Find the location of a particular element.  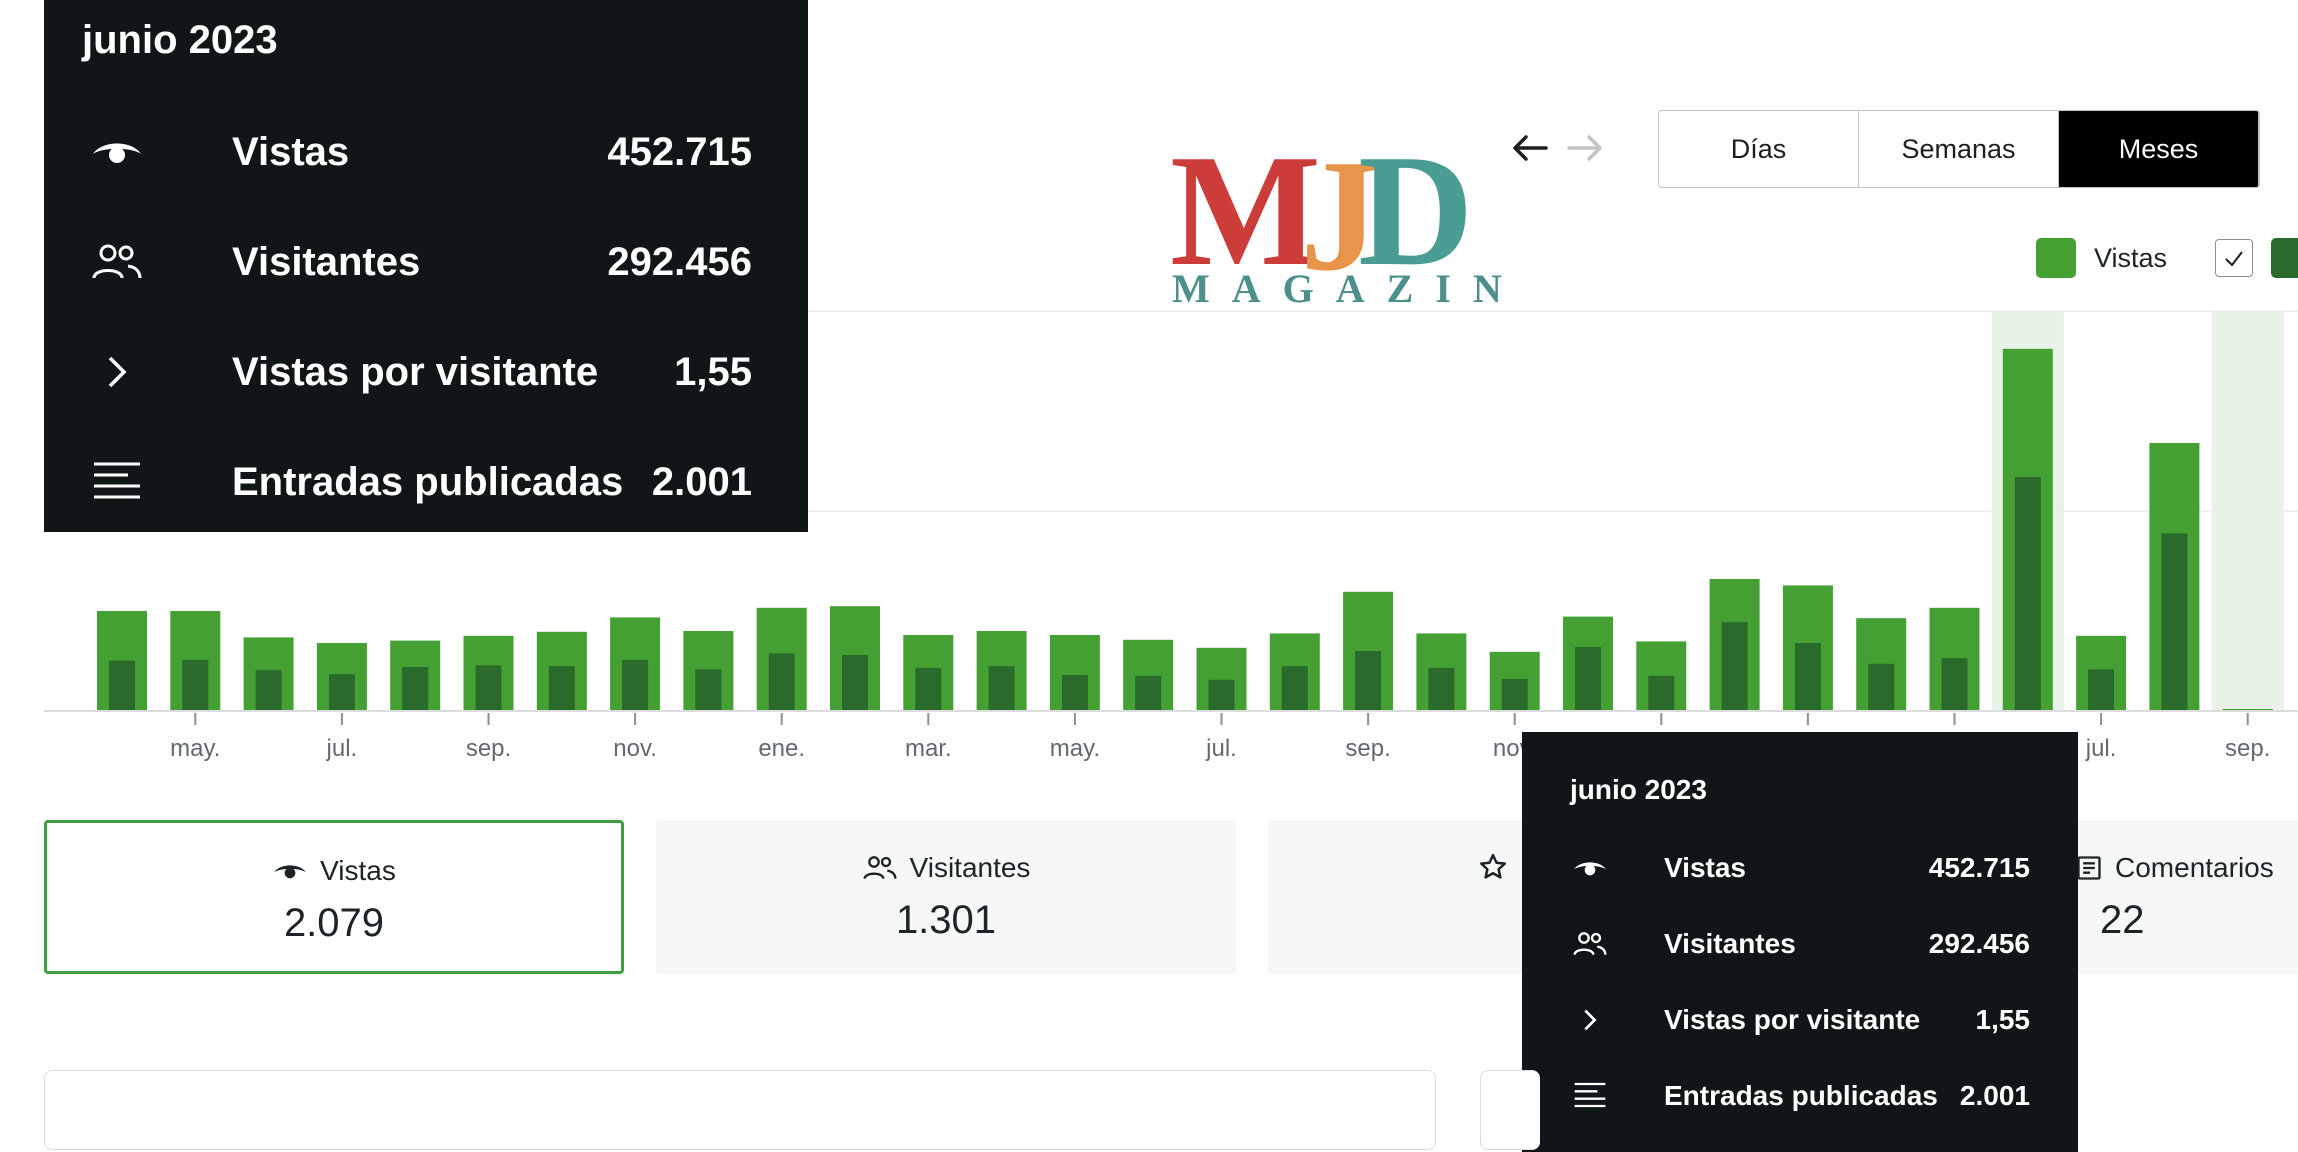

stat-value: 1.301 is located at coordinates (946, 920).